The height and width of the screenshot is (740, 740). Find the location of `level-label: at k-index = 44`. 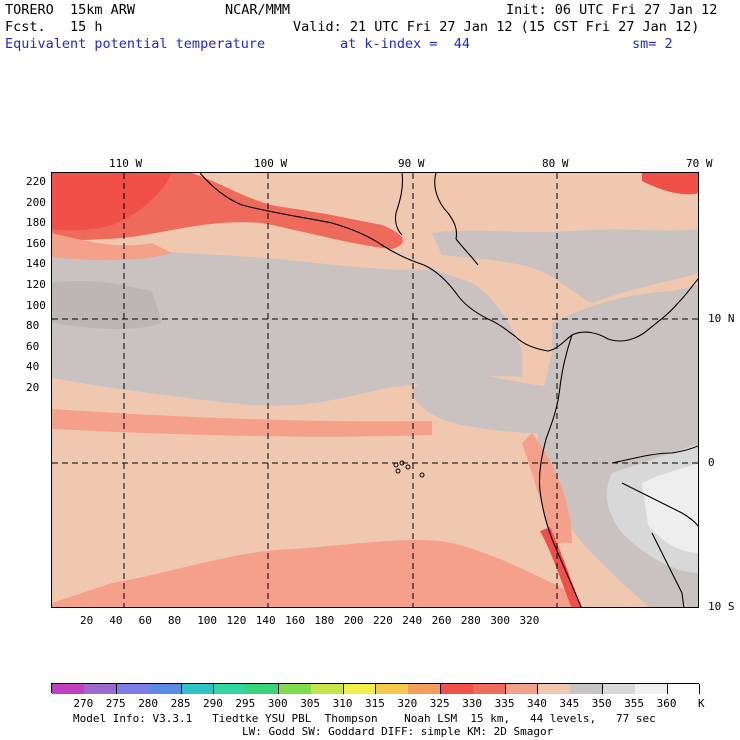

level-label: at k-index = 44 is located at coordinates (405, 44).